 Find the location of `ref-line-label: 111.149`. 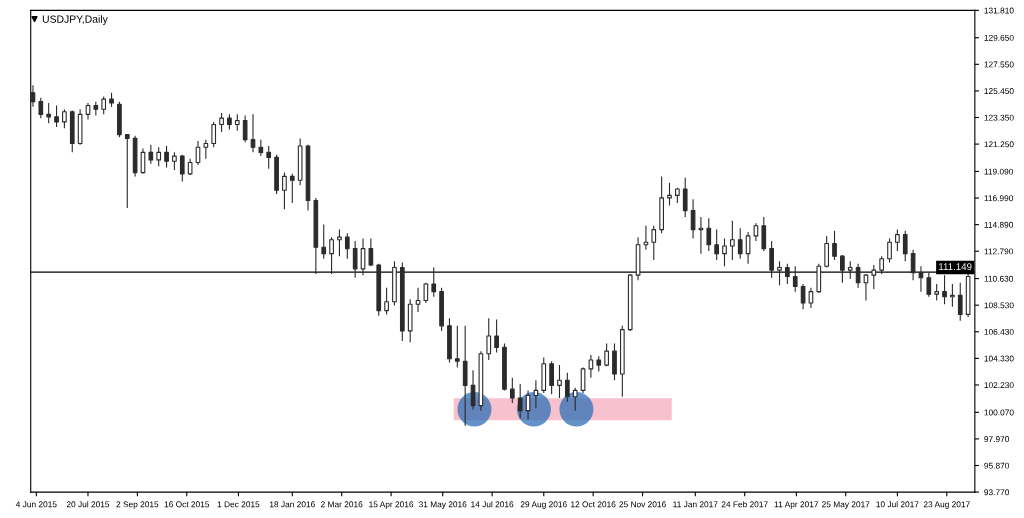

ref-line-label: 111.149 is located at coordinates (955, 267).